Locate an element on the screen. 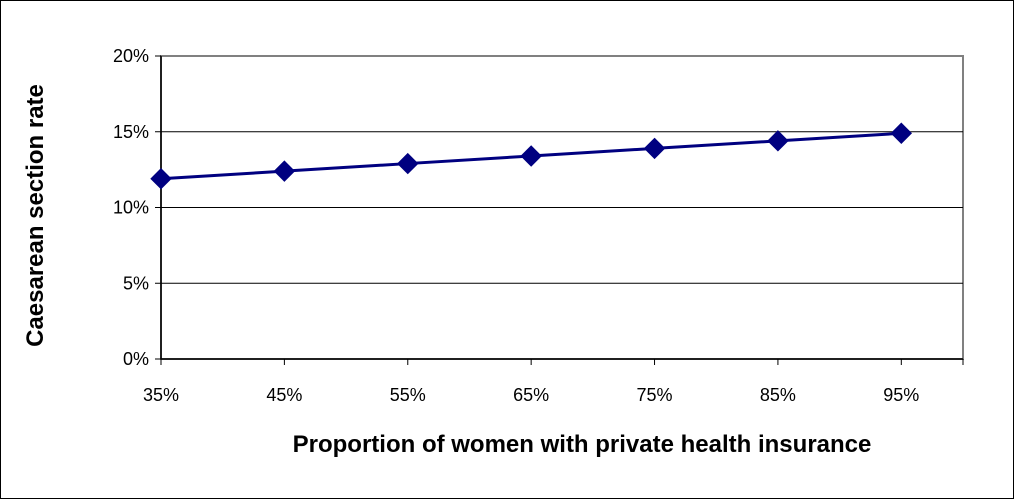 The height and width of the screenshot is (499, 1014). series-layer is located at coordinates (531, 156).